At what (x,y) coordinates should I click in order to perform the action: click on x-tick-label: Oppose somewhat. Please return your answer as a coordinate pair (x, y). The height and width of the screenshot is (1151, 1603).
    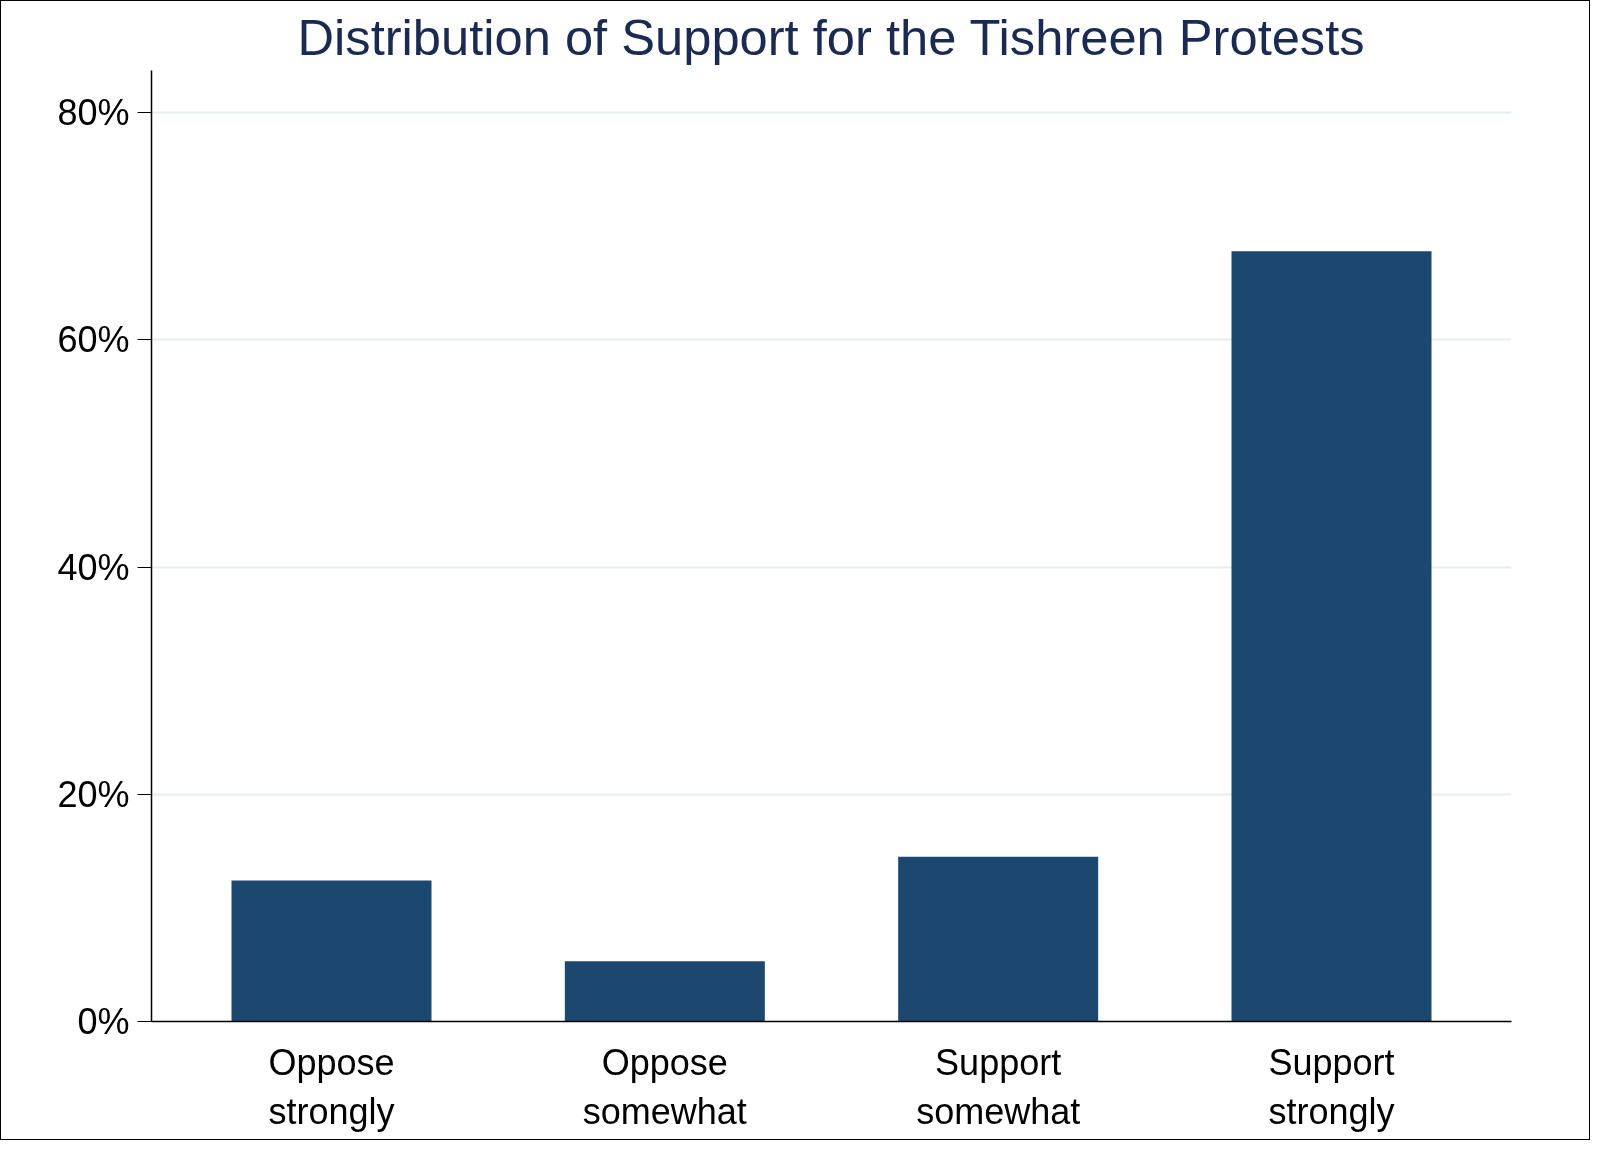
    Looking at the image, I should click on (664, 1086).